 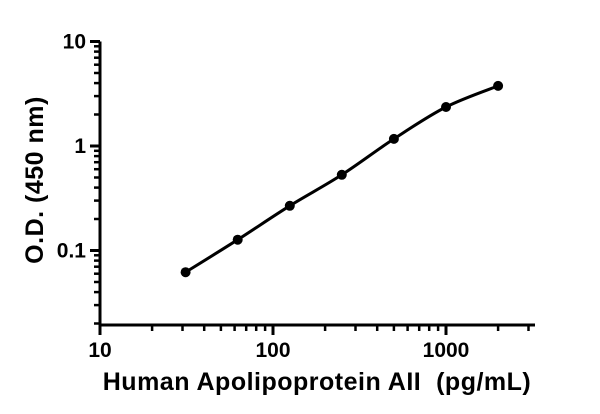 What do you see at coordinates (35, 180) in the screenshot?
I see `y-axis-title: O.D. (450 nm)` at bounding box center [35, 180].